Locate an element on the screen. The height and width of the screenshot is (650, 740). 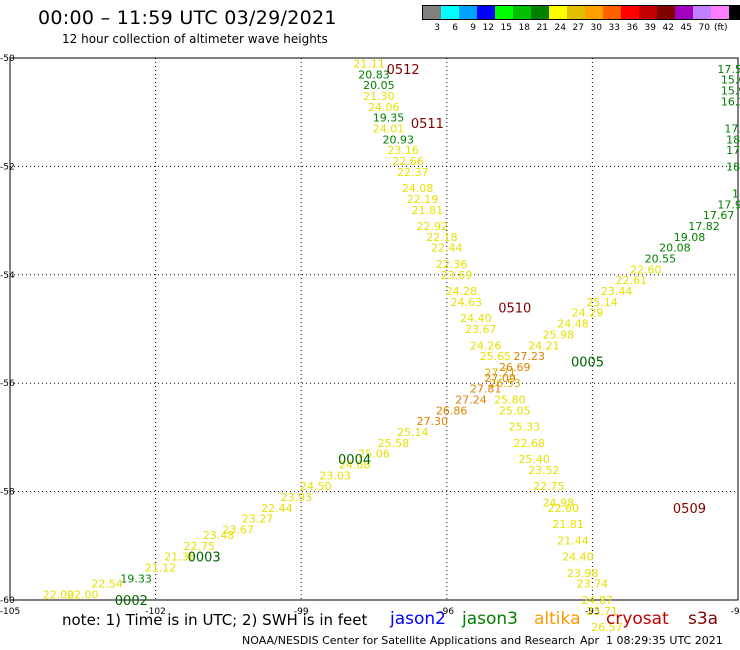
wave-height-value: 23.71 is located at coordinates (602, 611).